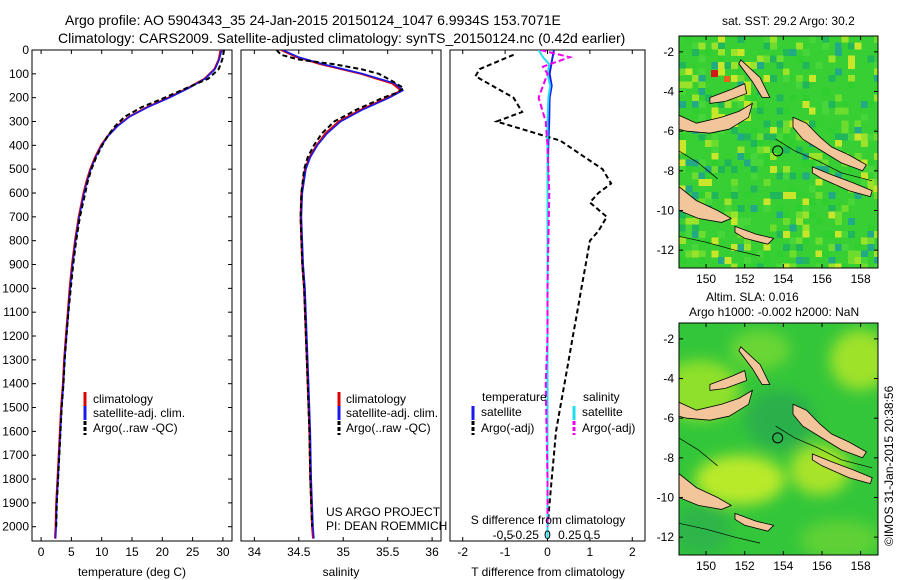  I want to click on depth-tick-label: 1500, so click(15, 408).